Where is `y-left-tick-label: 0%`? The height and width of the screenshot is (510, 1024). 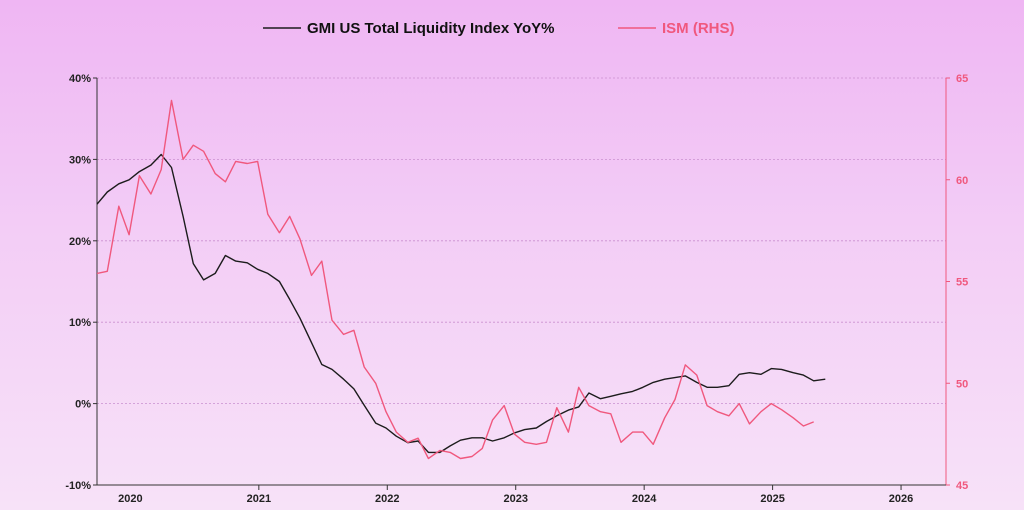
y-left-tick-label: 0% is located at coordinates (83, 405).